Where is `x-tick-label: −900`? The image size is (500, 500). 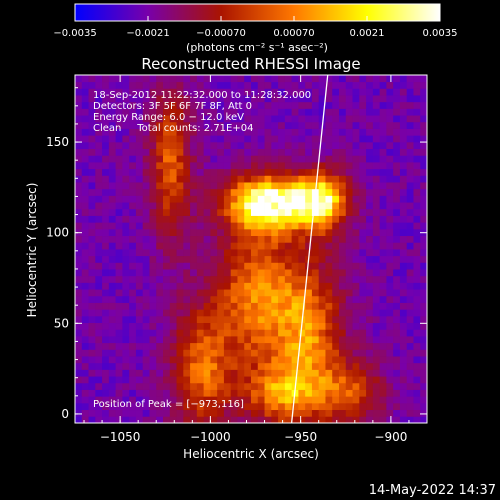
x-tick-label: −900 is located at coordinates (390, 437).